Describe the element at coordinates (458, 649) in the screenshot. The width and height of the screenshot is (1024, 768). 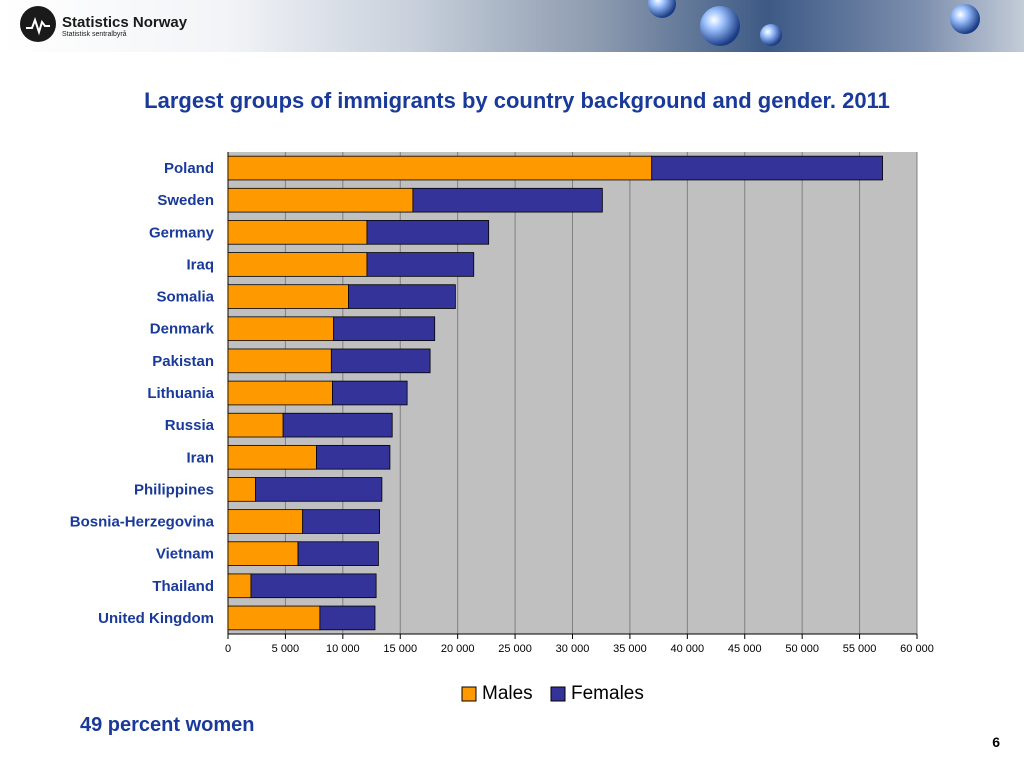
I see `x-tick-label: 20 000` at that location.